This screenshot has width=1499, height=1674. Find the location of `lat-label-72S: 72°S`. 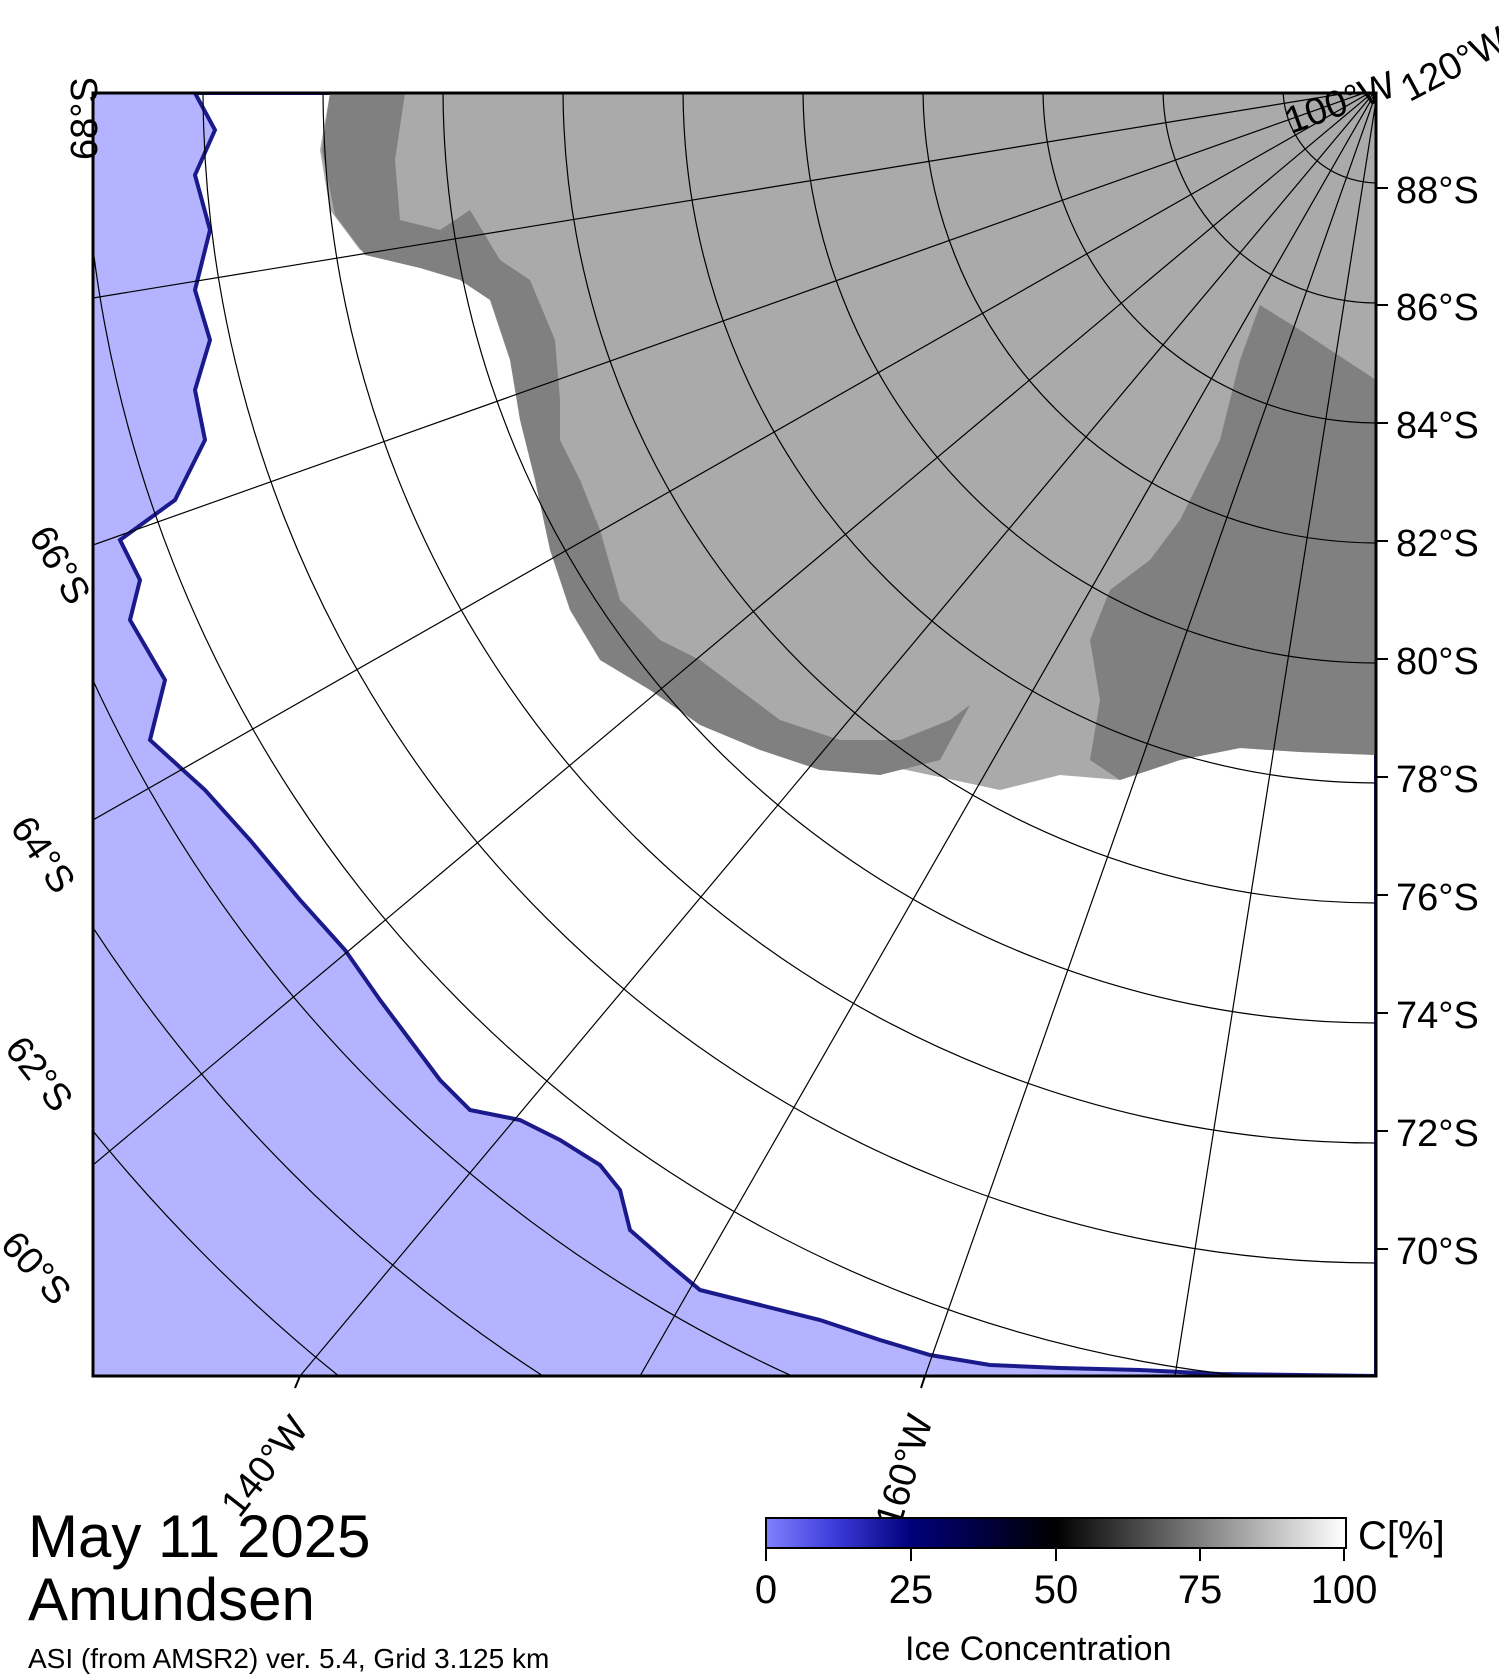

lat-label-72S: 72°S is located at coordinates (1437, 1134).